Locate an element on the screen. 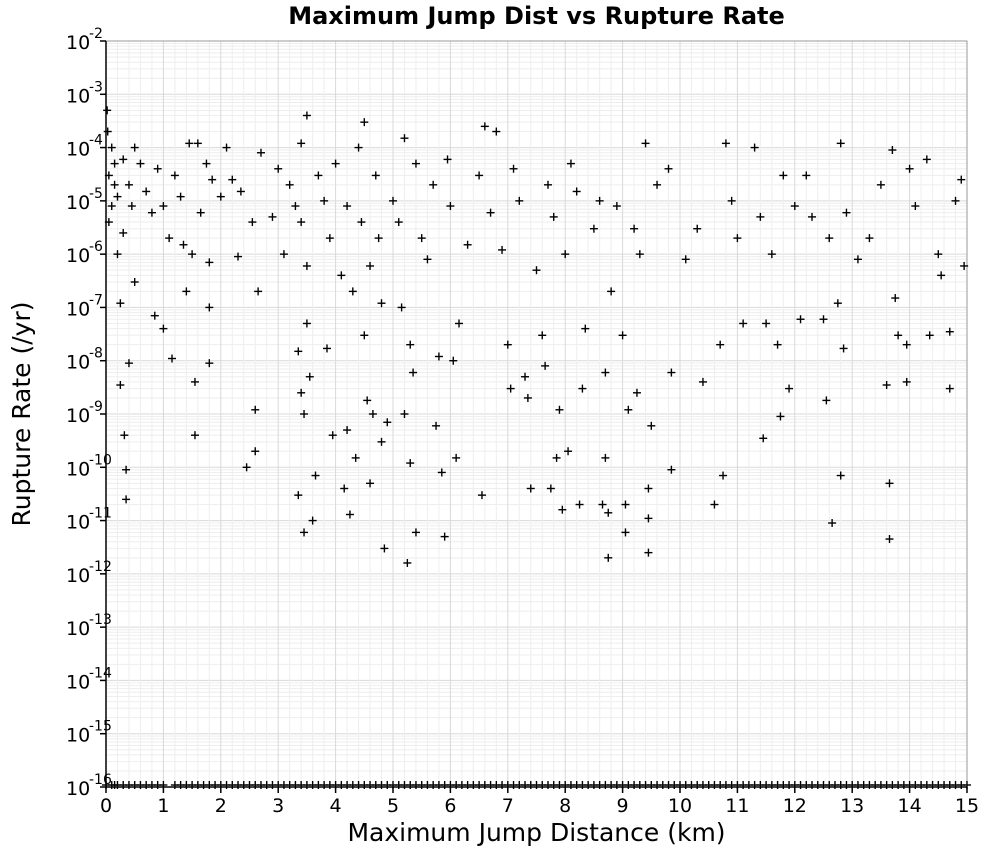 This screenshot has width=1000, height=854. x-tick-label: 11 is located at coordinates (737, 806).